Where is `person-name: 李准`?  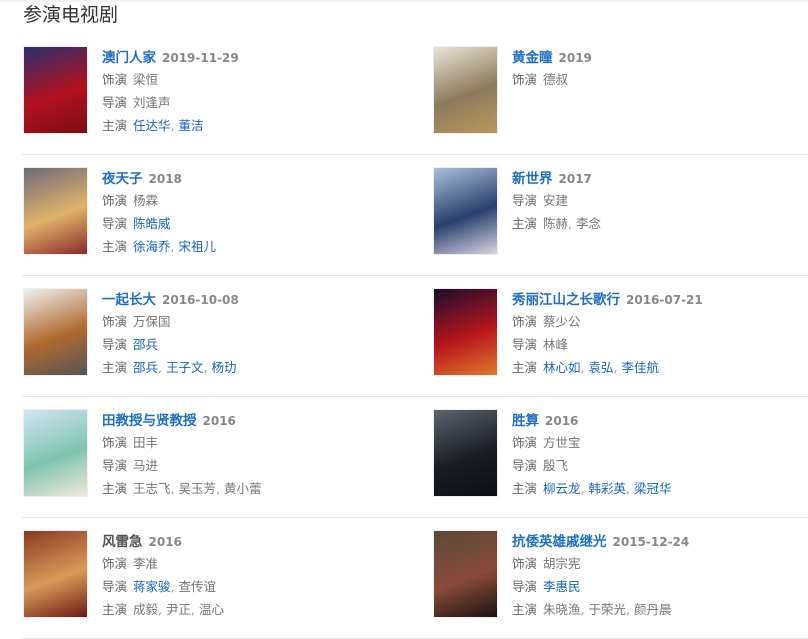 person-name: 李准 is located at coordinates (146, 563).